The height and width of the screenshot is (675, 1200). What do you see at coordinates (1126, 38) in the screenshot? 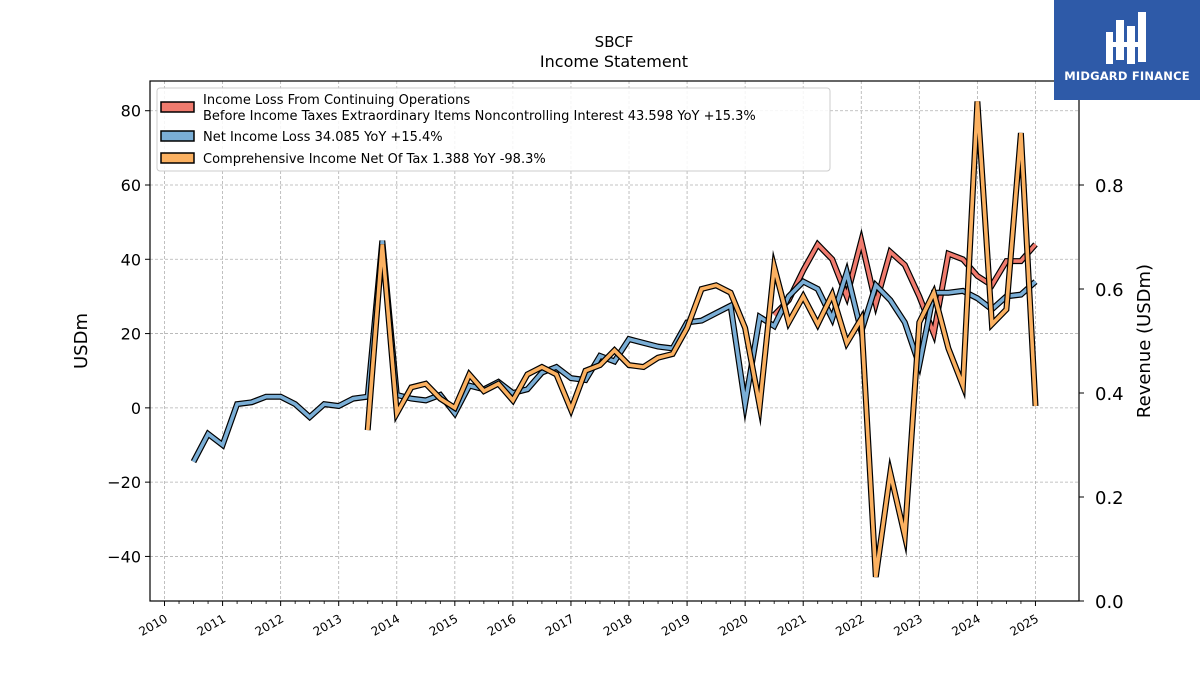
I see `midgard-logo-icon` at bounding box center [1126, 38].